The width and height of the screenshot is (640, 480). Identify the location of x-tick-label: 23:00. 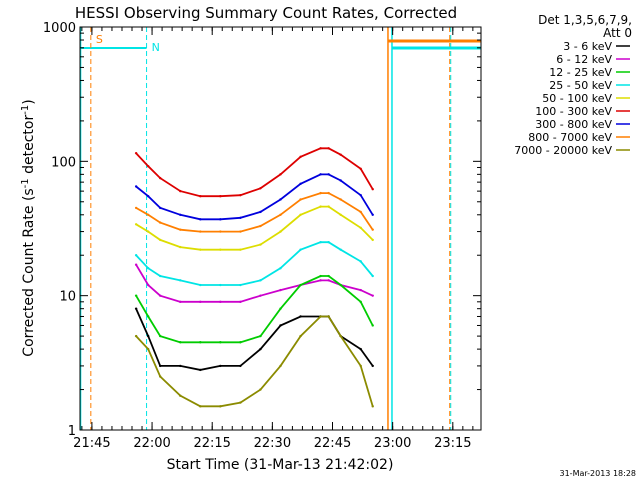
(392, 443).